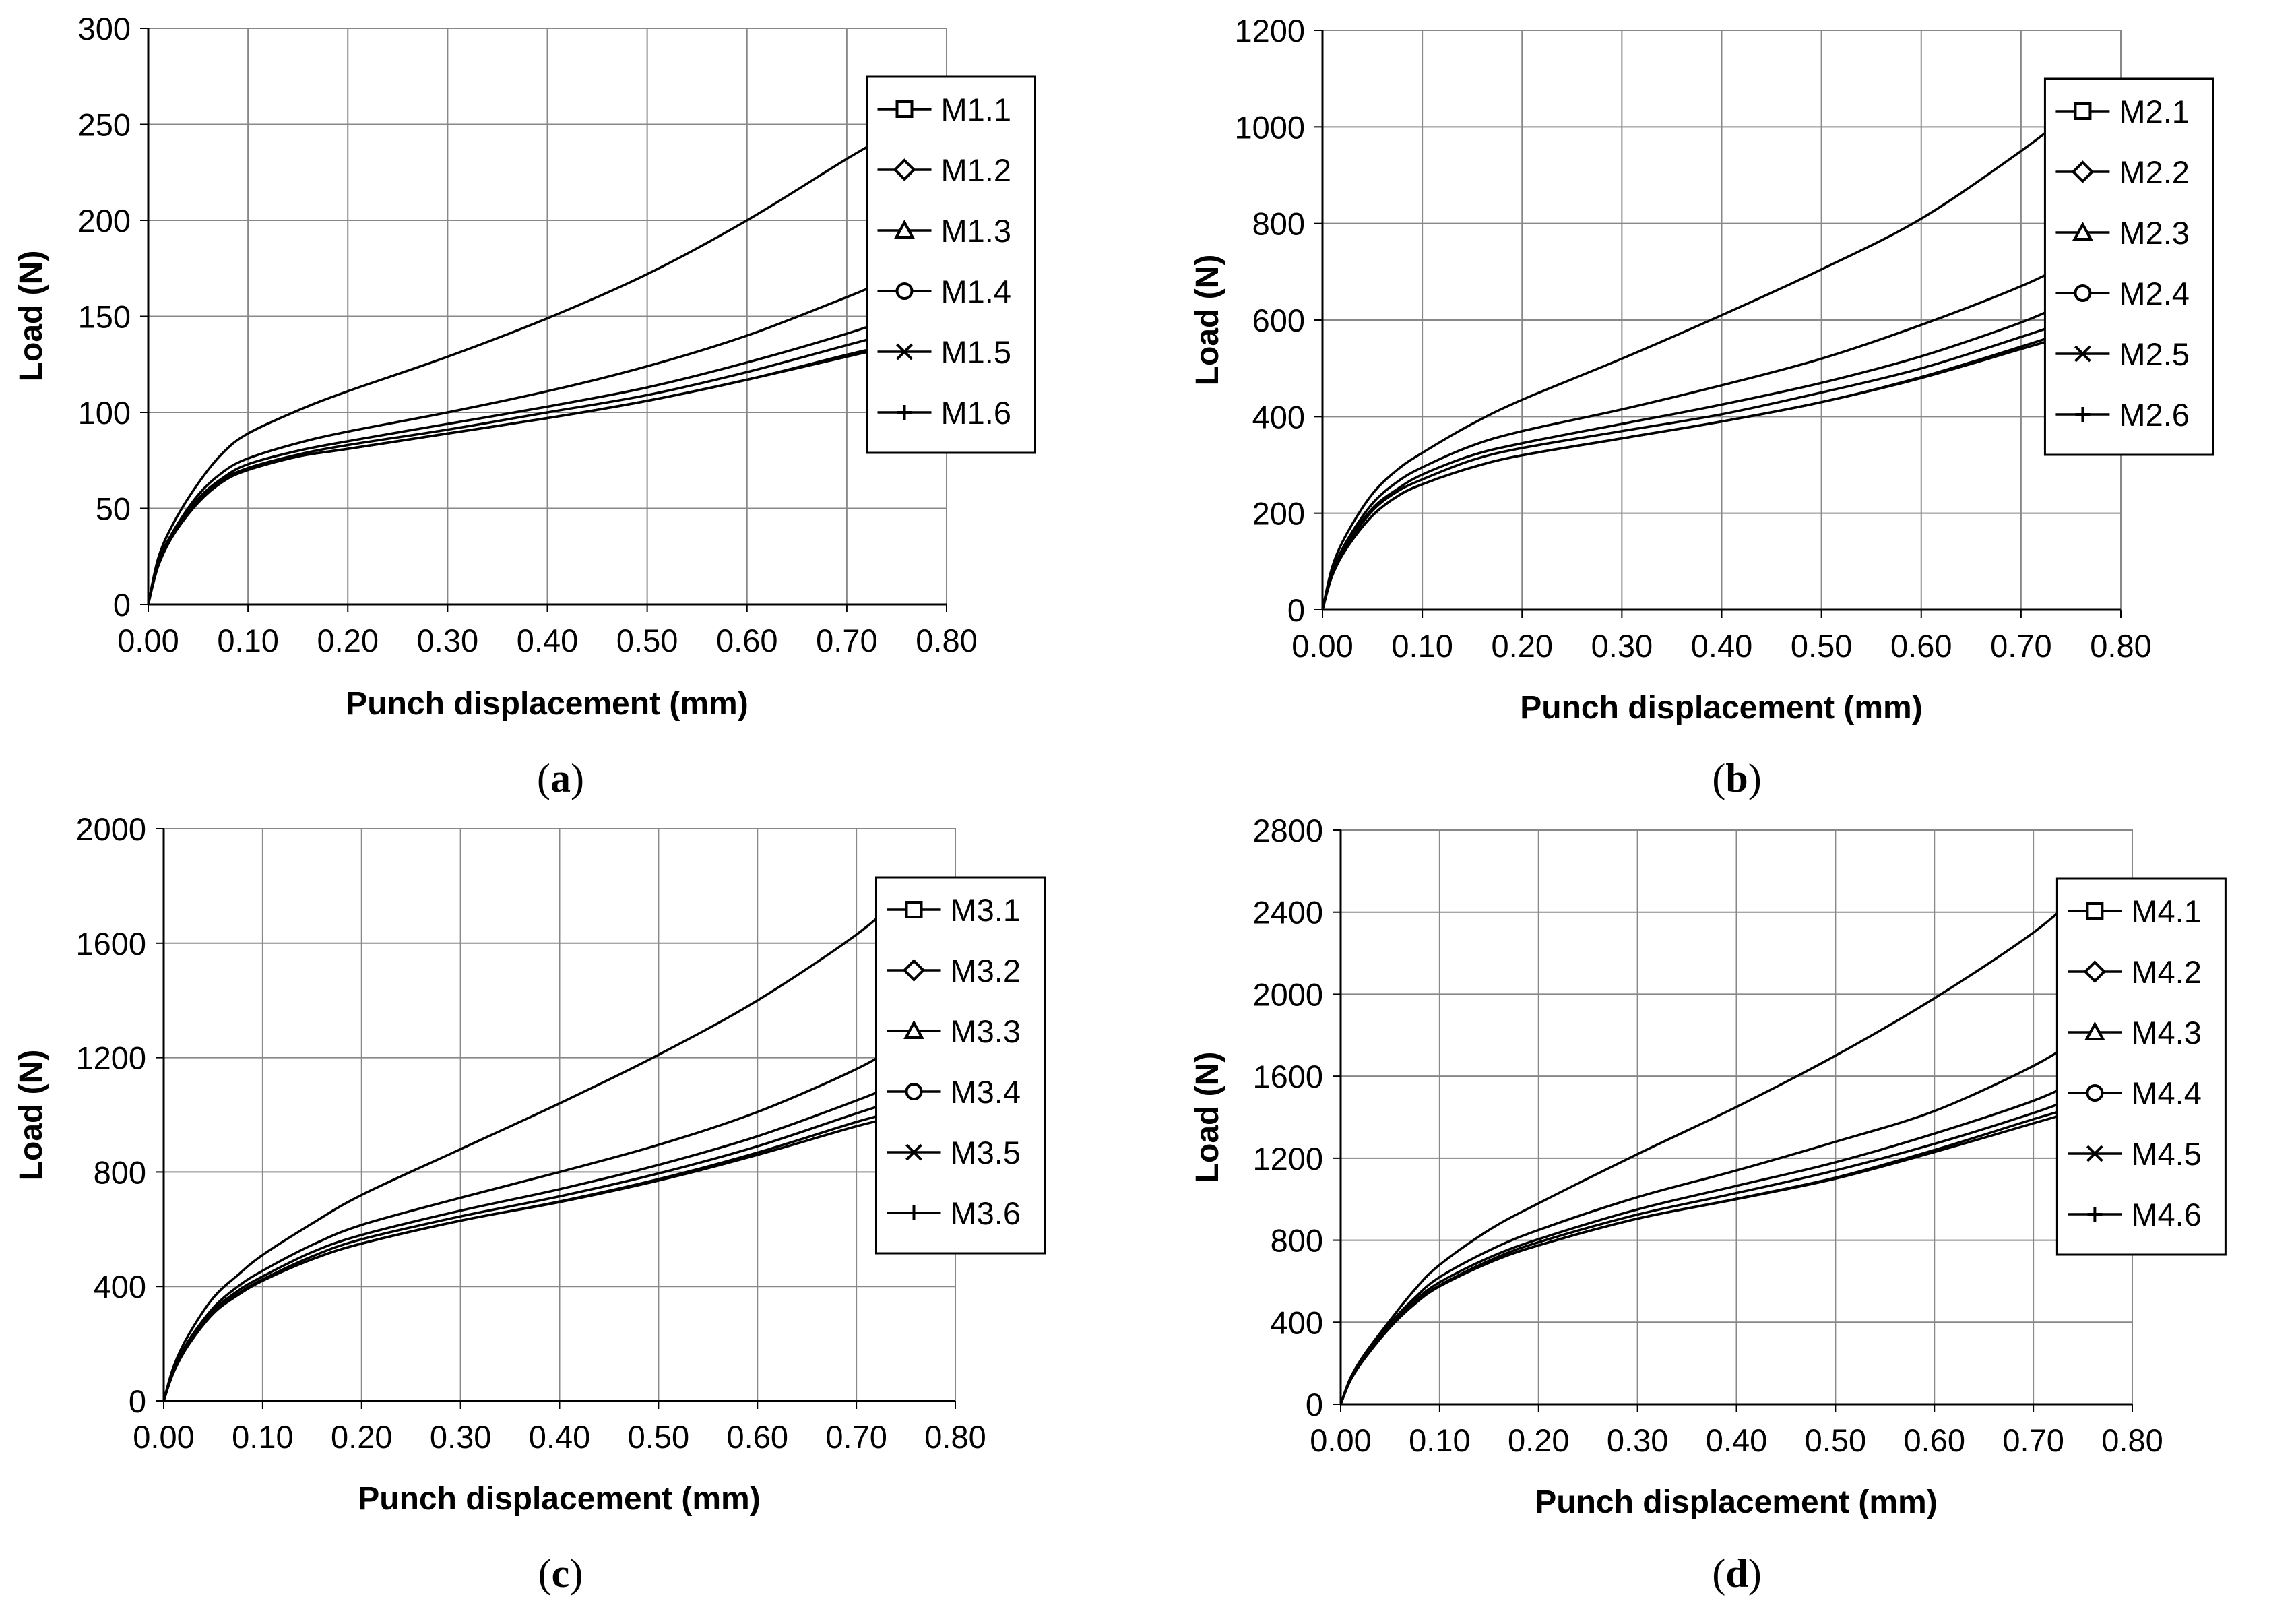  I want to click on legend-label: M3.1, so click(986, 910).